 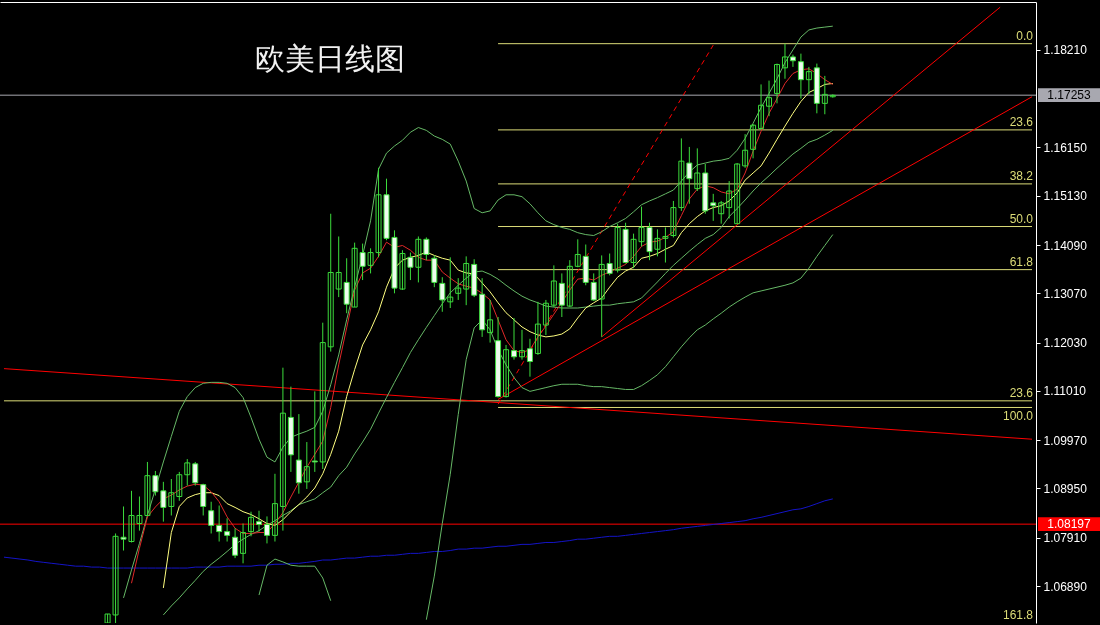 I want to click on y-tick-label: 1.16150, so click(x=1065, y=147).